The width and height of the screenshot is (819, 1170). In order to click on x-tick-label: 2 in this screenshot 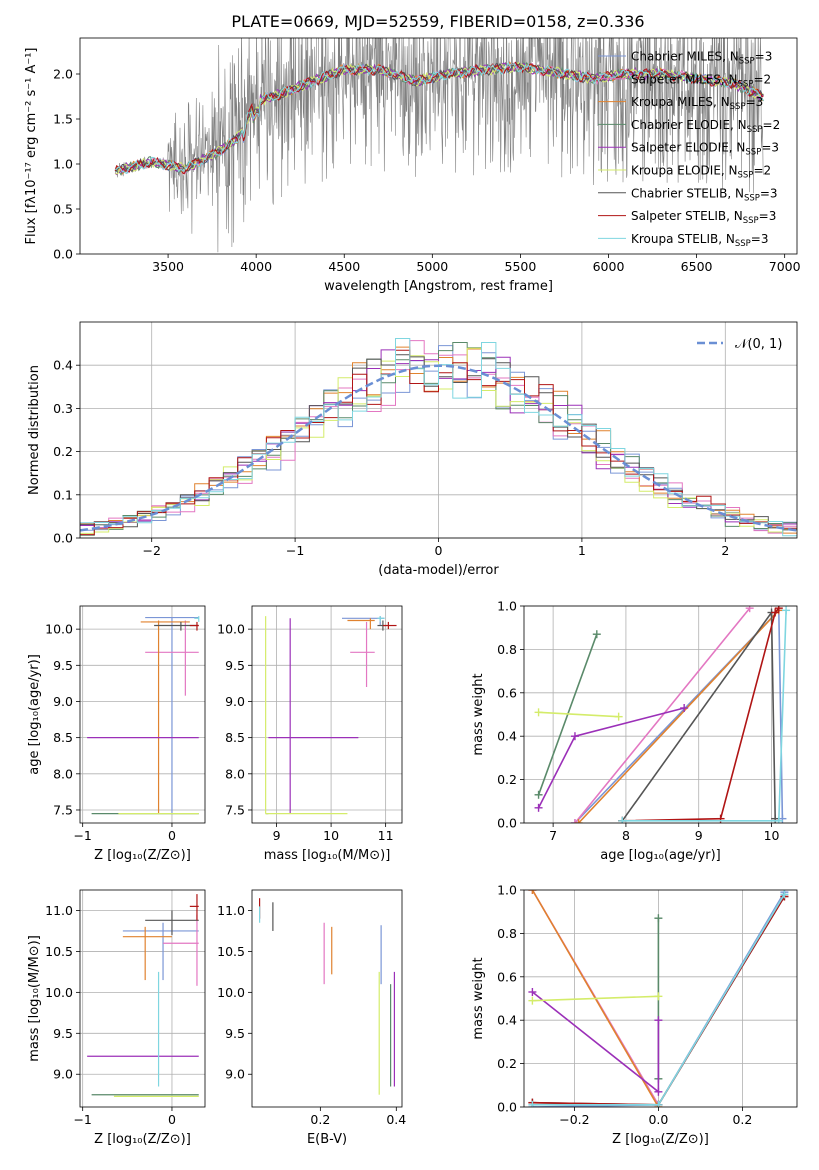, I will do `click(725, 550)`.